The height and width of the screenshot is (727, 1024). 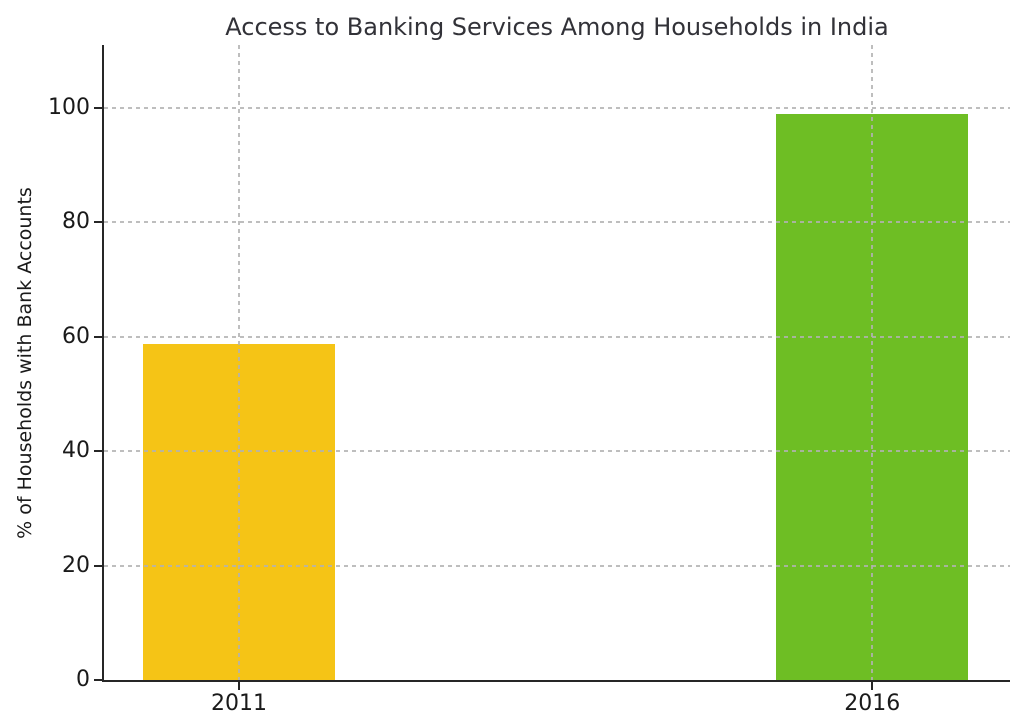 I want to click on x-tick-label-2011: 2011, so click(x=238, y=703).